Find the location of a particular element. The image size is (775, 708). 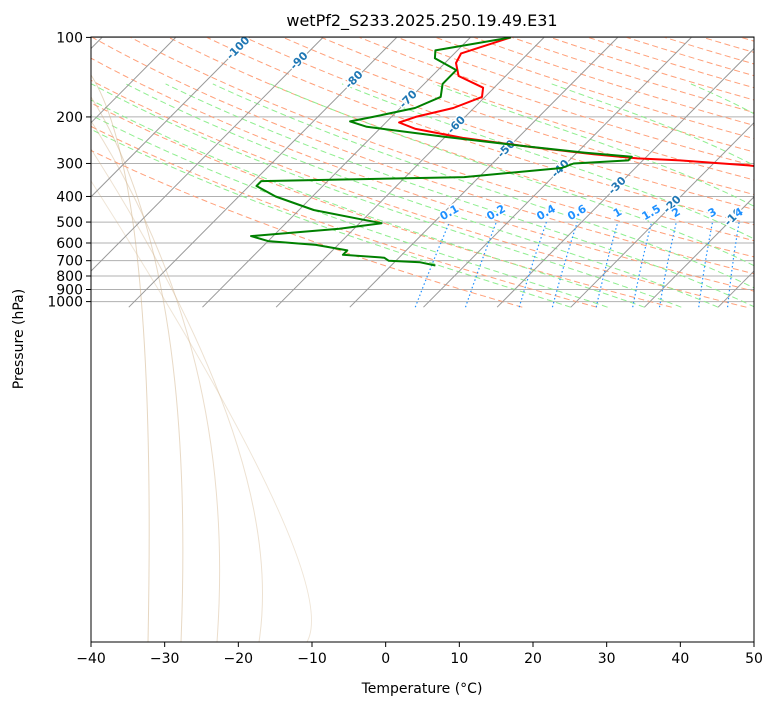

y-tick-label: 700 is located at coordinates (69, 262).